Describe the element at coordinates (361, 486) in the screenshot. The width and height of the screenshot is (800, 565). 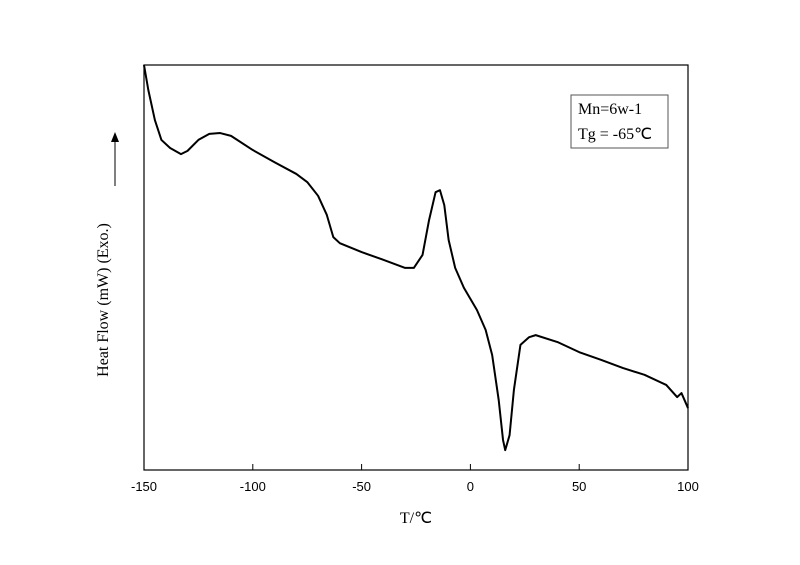
I see `x-tick-label: -50` at that location.